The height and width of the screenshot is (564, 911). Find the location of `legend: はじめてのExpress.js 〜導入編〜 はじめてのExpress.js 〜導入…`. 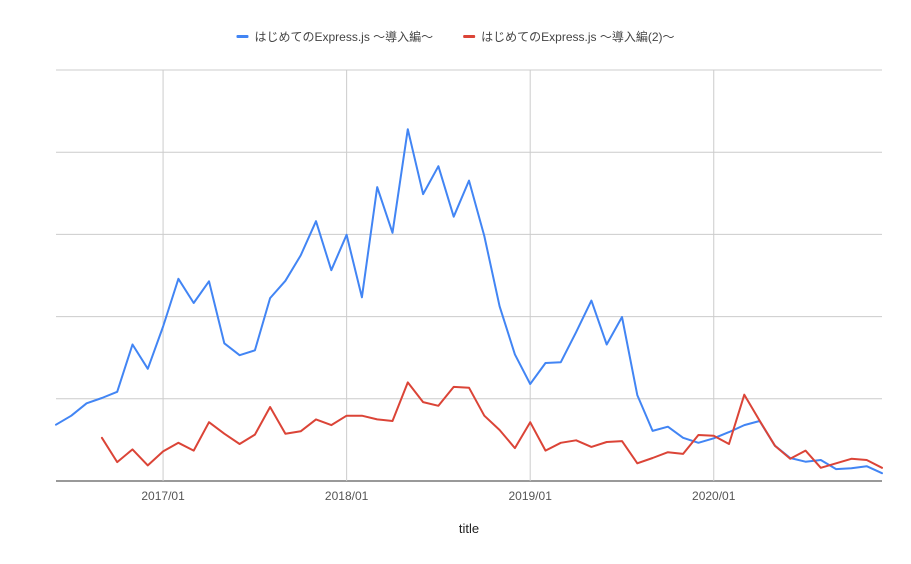

legend: はじめてのExpress.js 〜導入編〜 はじめてのExpress.js 〜導入… is located at coordinates (455, 36).